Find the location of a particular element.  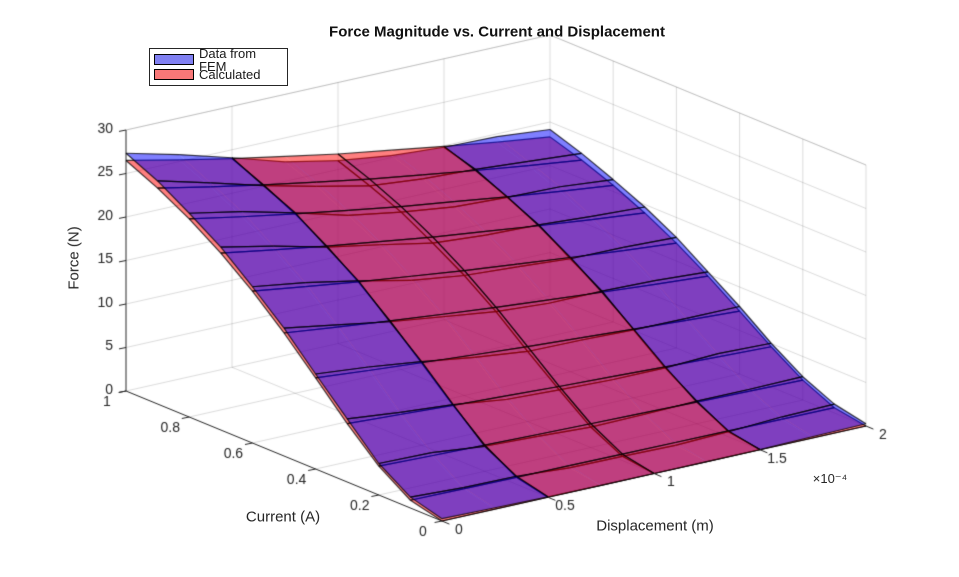

legend-label-calculated: Calculated is located at coordinates (230, 74).